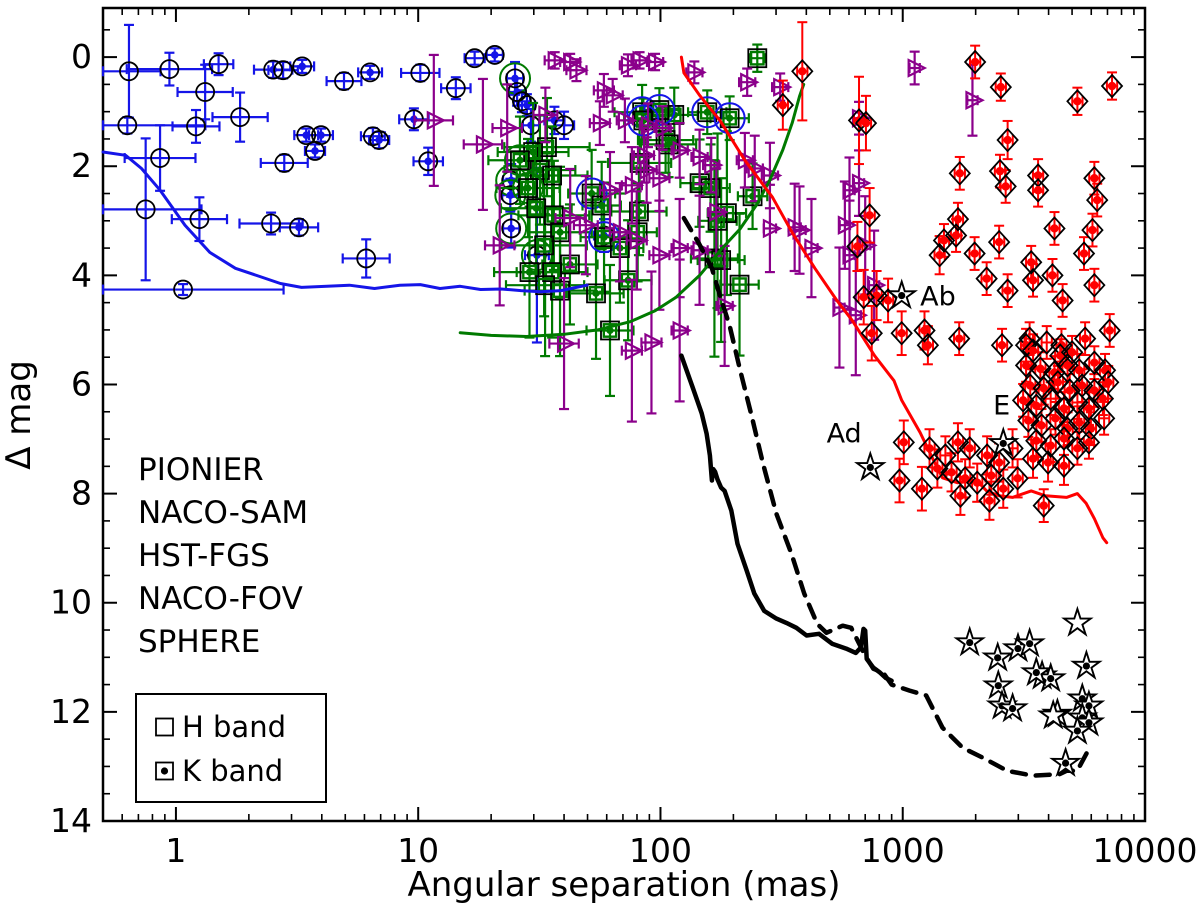  I want to click on svg-text: 10000, so click(1145, 850).